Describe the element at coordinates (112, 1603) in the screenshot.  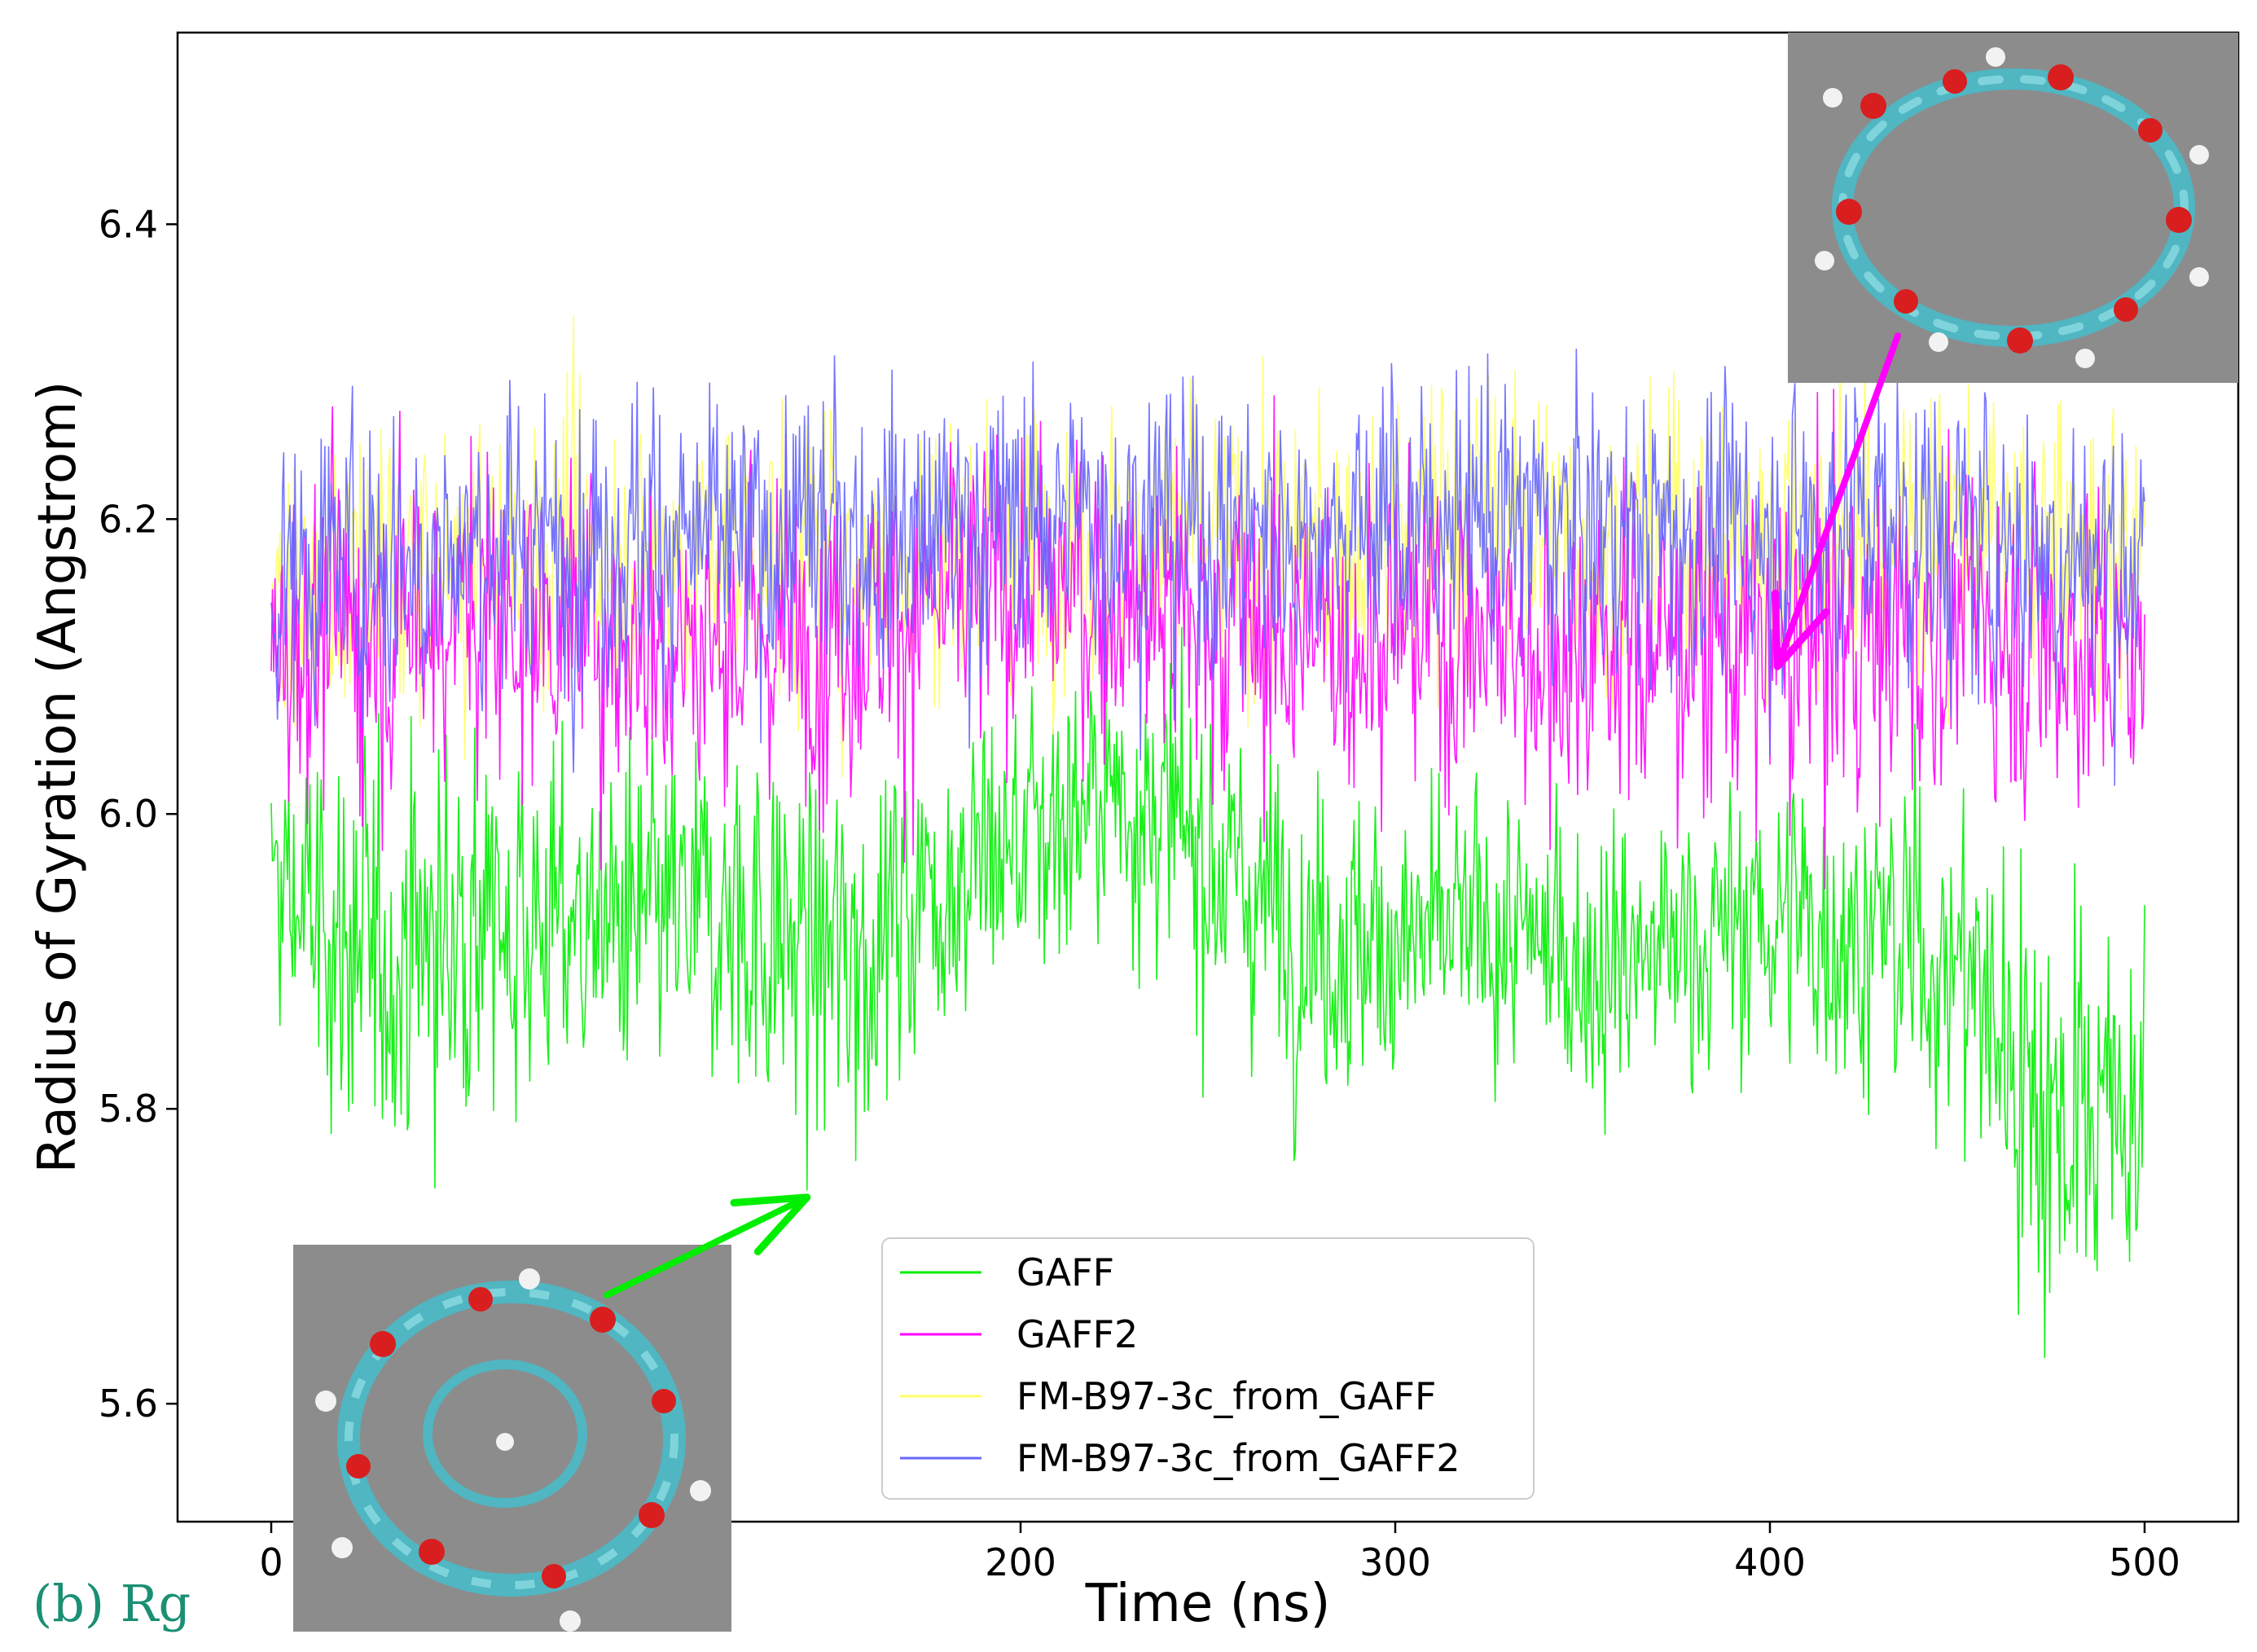
I see `panel-label: (b) Rg` at that location.